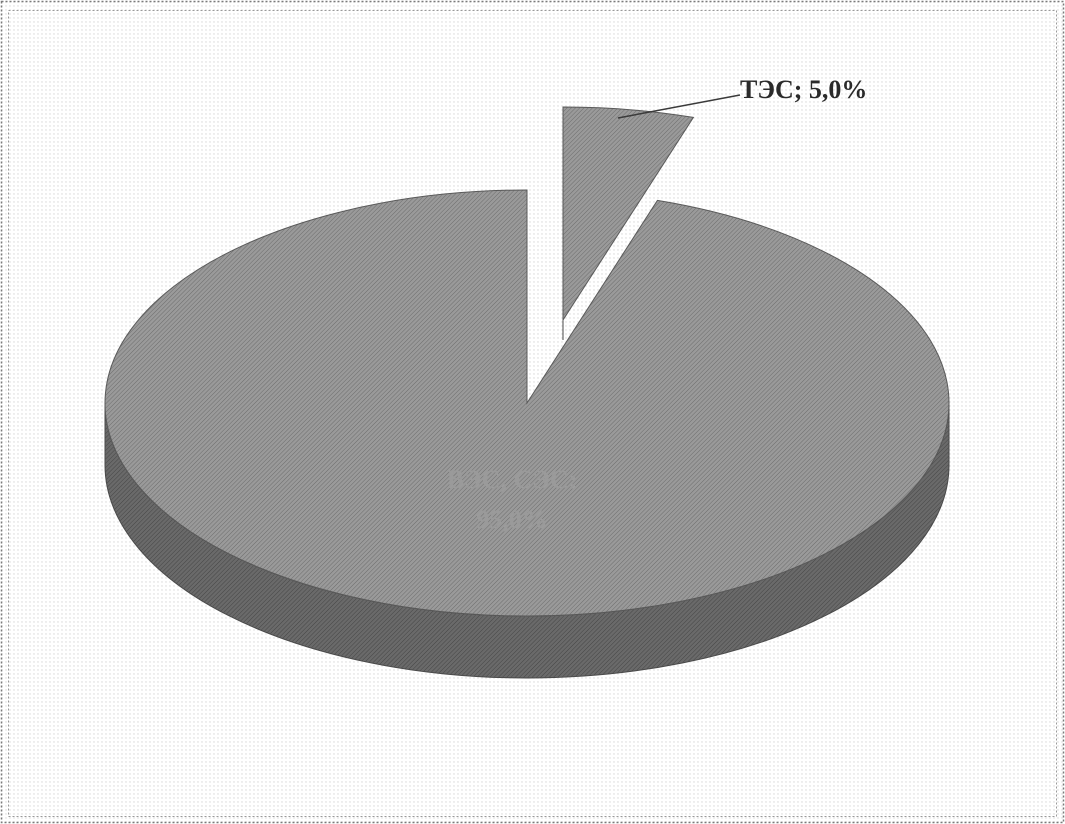 This screenshot has height=824, width=1065. Describe the element at coordinates (512, 479) in the screenshot. I see `slice-label-wind-solar-line1: ВЭС, СЭС;` at that location.